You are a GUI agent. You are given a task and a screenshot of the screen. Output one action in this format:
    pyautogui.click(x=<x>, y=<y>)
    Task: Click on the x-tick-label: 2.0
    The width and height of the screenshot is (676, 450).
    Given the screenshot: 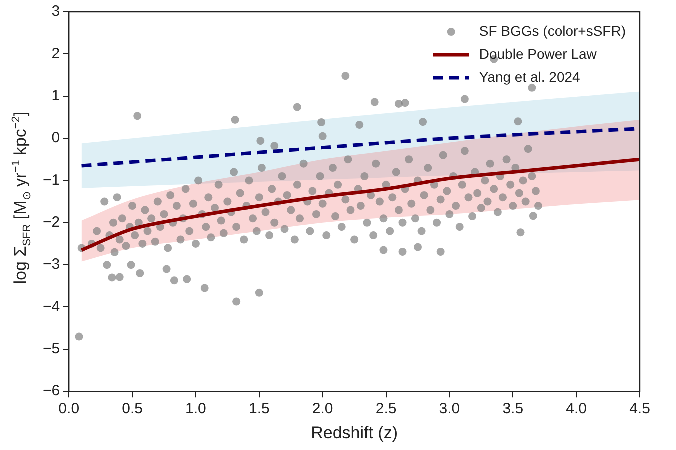 What is the action you would take?
    pyautogui.click(x=323, y=409)
    